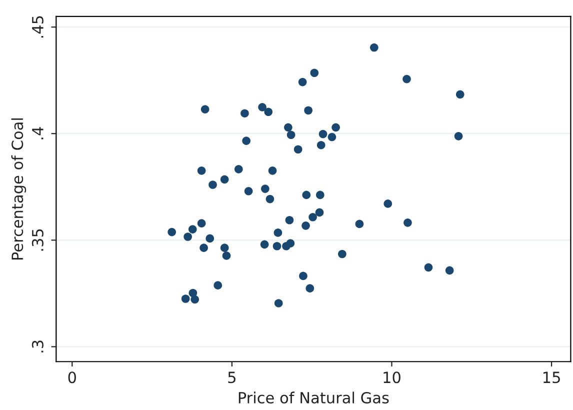 Image resolution: width=573 pixels, height=410 pixels. I want to click on x-tick-label: 10, so click(392, 378).